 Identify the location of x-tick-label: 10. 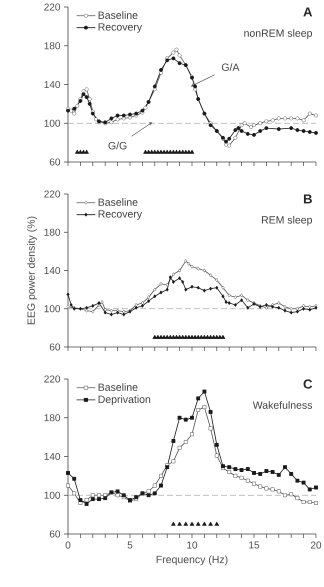
(192, 545).